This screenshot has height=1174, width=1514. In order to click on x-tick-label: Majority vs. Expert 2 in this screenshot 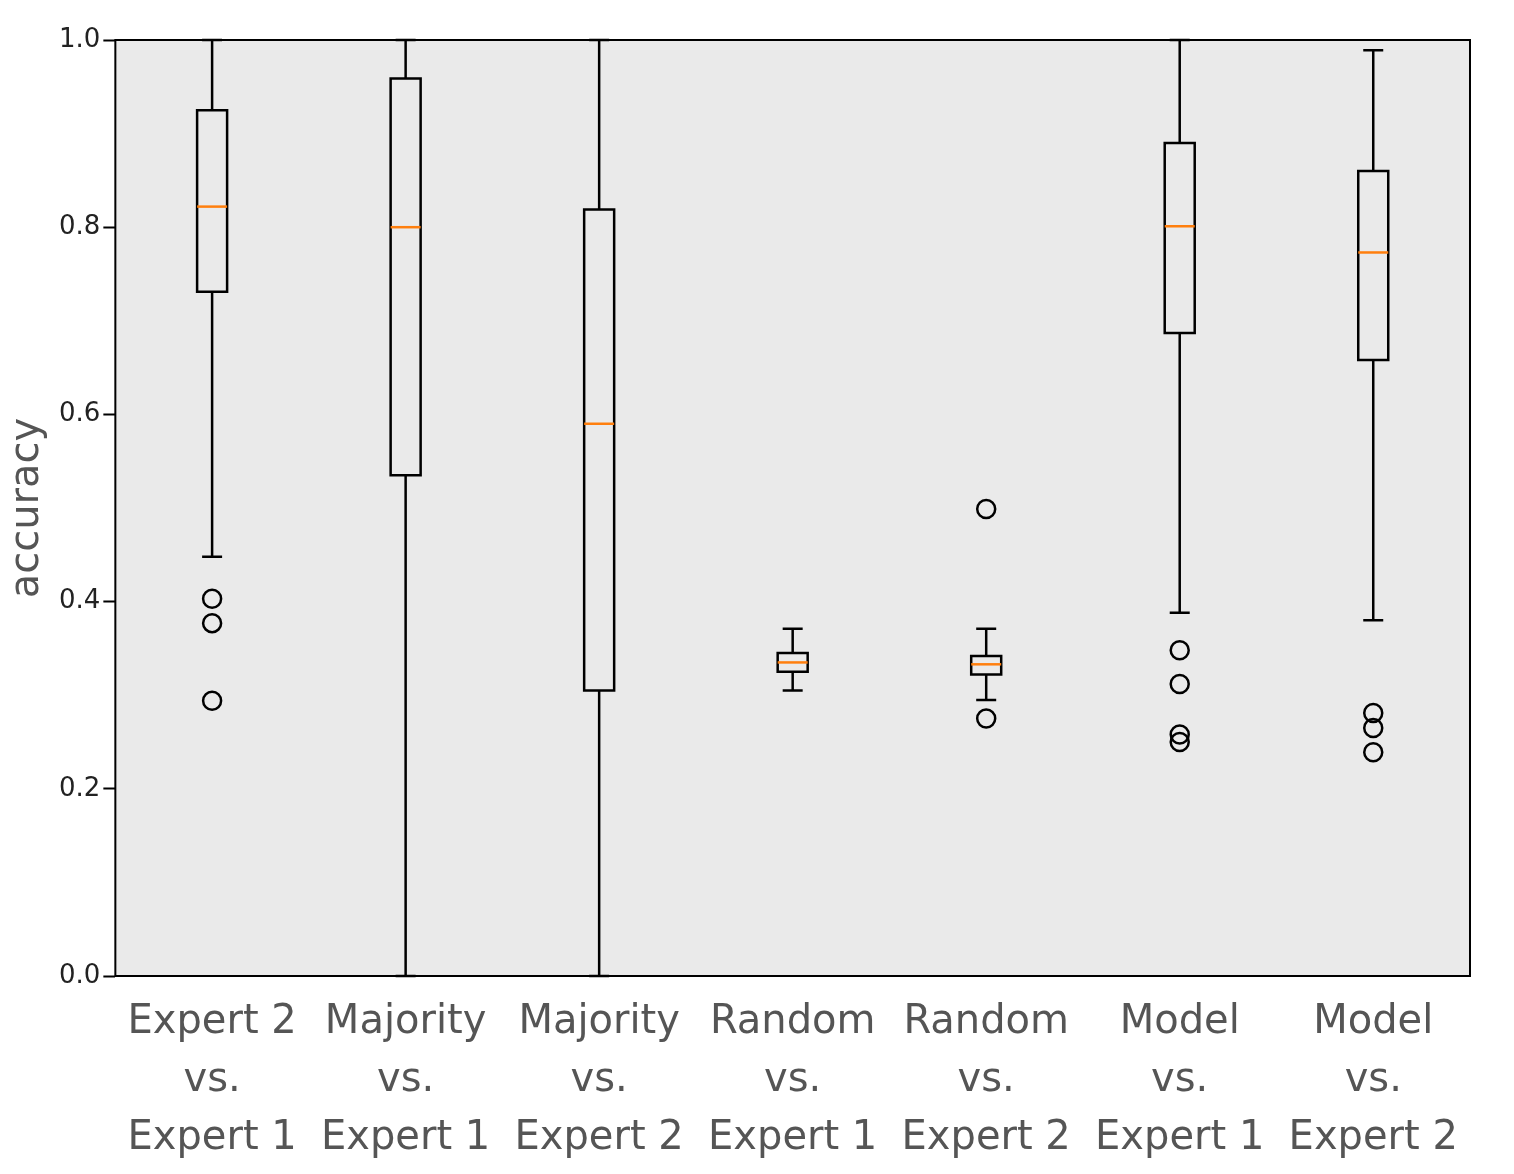, I will do `click(599, 1077)`.